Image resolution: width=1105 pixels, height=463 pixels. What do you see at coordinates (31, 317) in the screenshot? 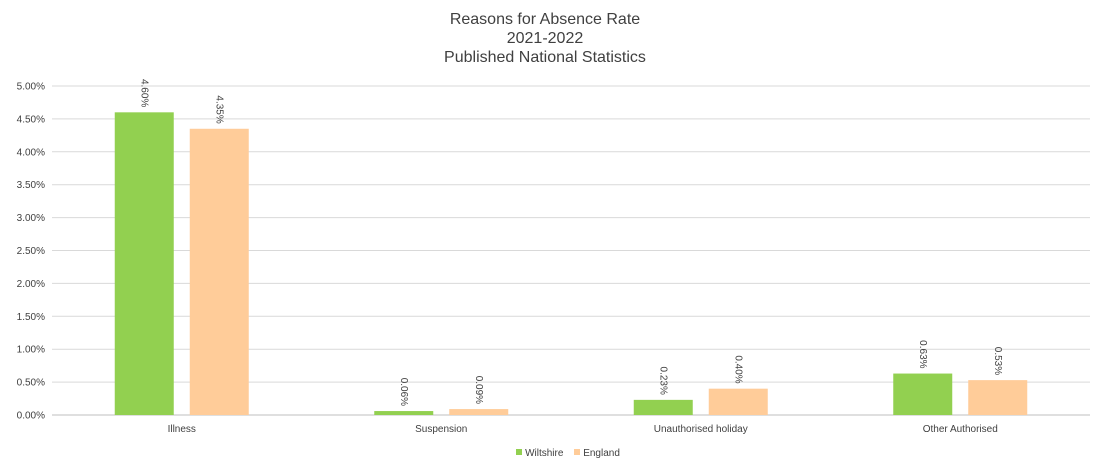
I see `y-tick-label: 1.50%` at bounding box center [31, 317].